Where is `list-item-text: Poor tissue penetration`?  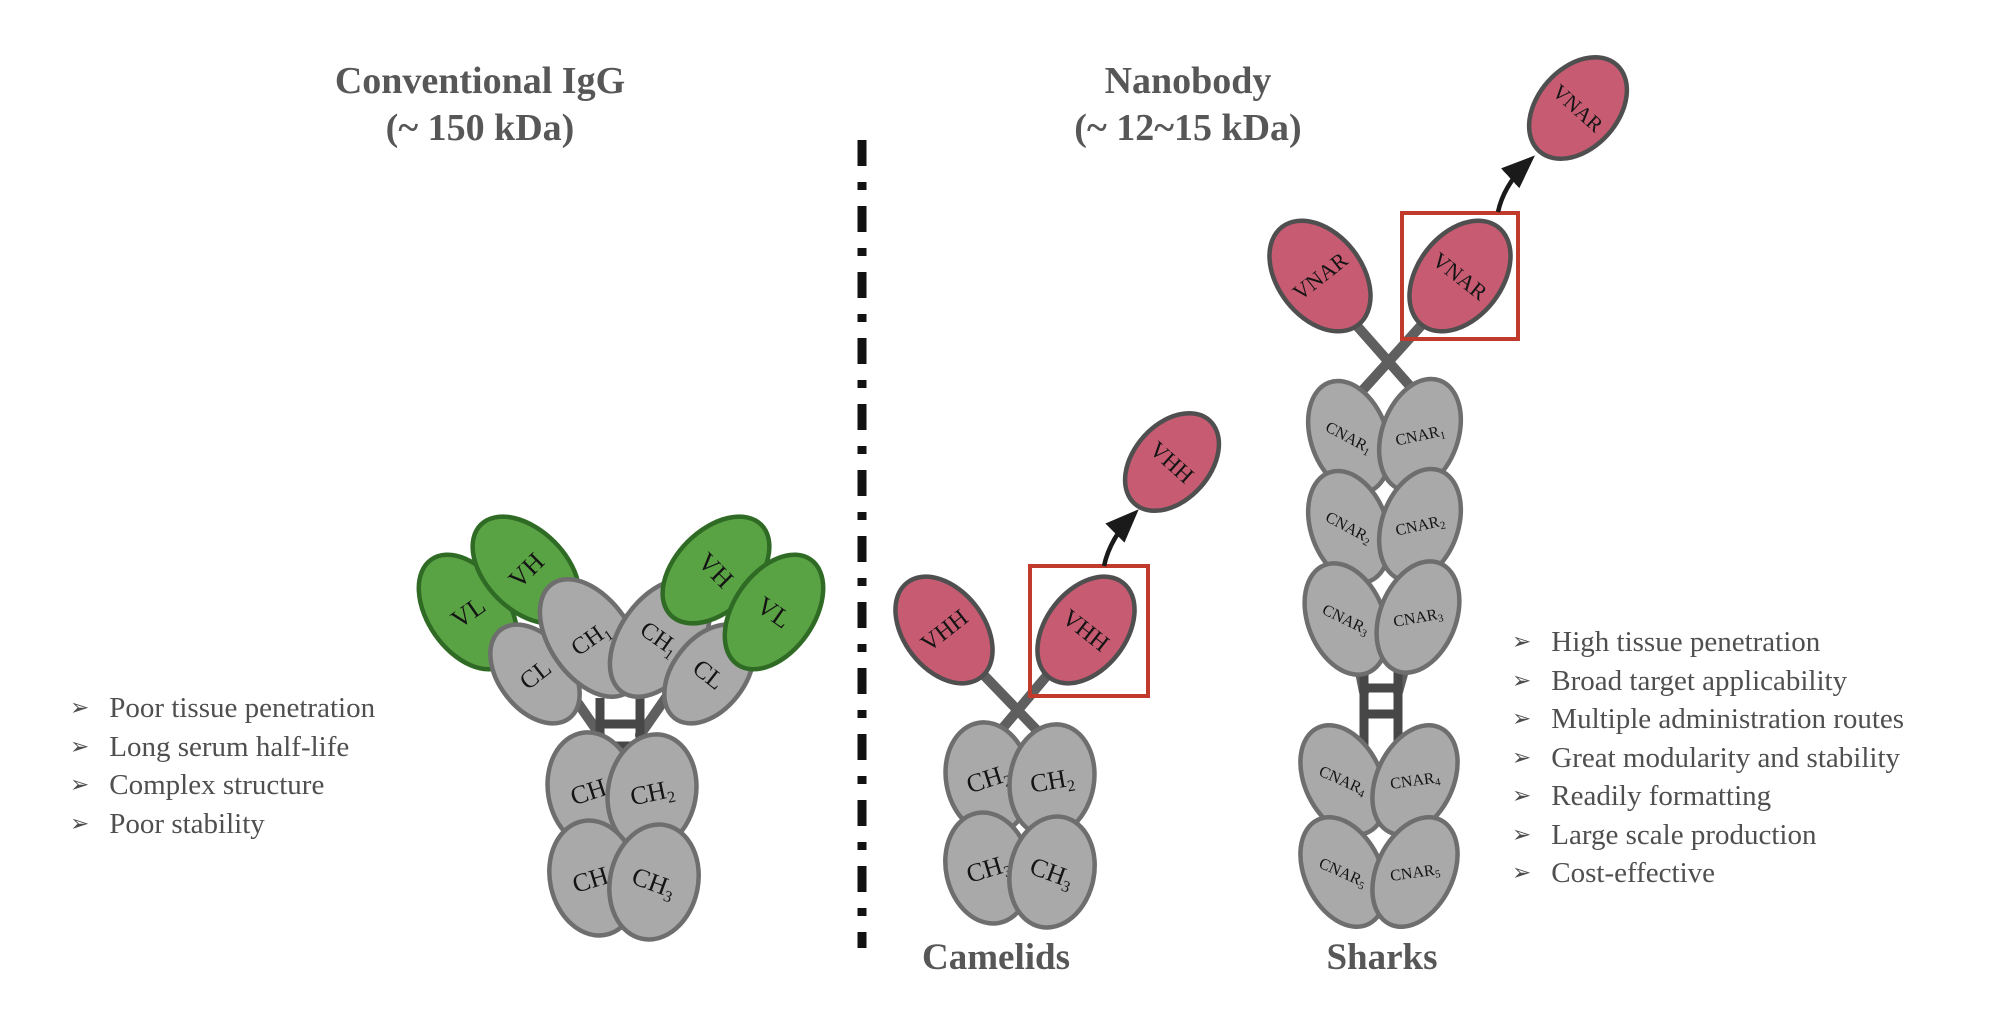
list-item-text: Poor tissue penetration is located at coordinates (242, 708).